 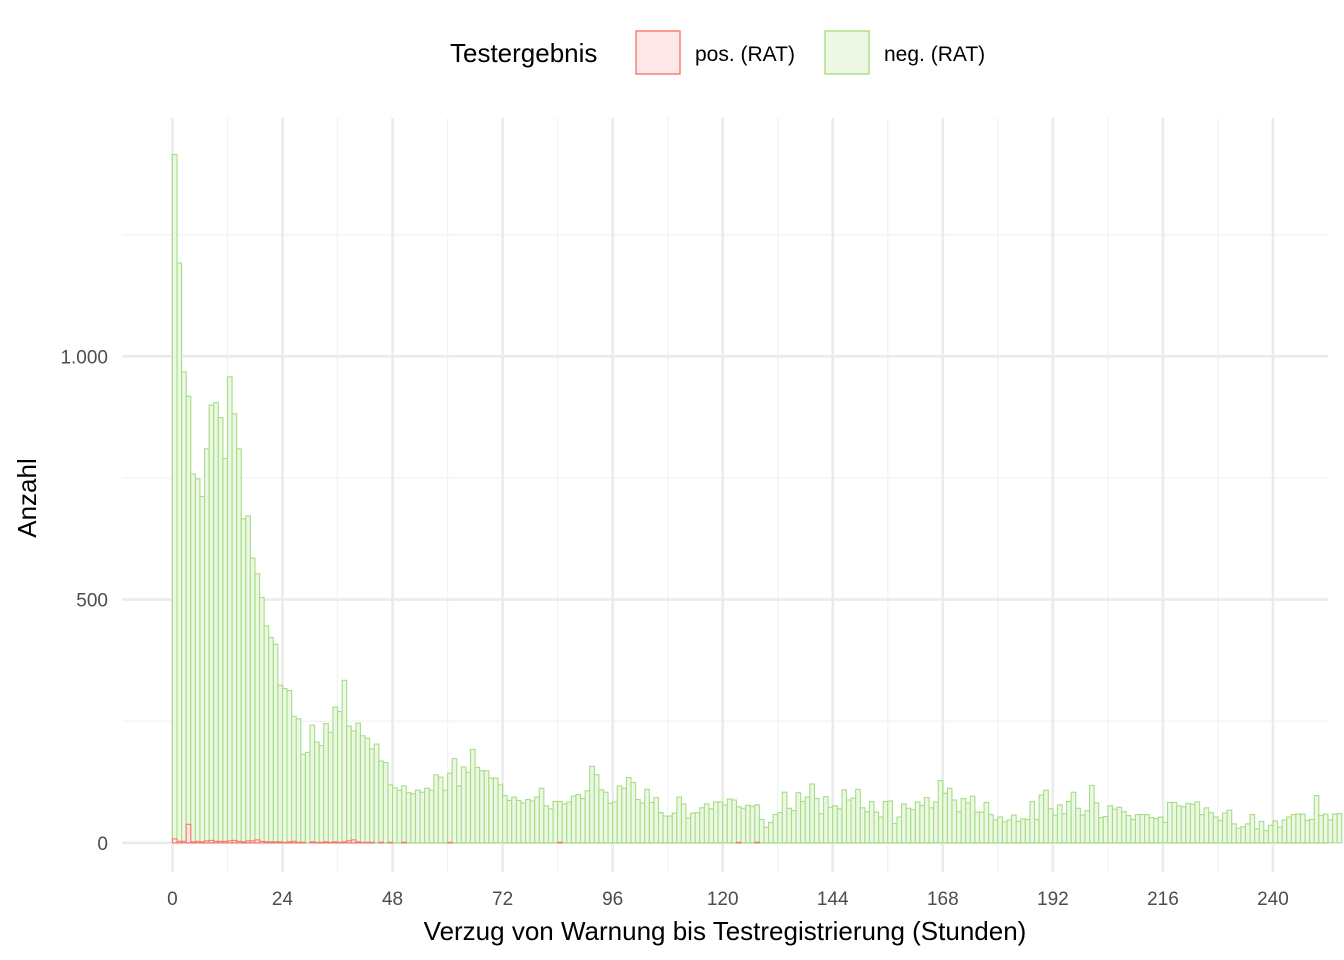 What do you see at coordinates (1163, 899) in the screenshot?
I see `x-tick-label: 216` at bounding box center [1163, 899].